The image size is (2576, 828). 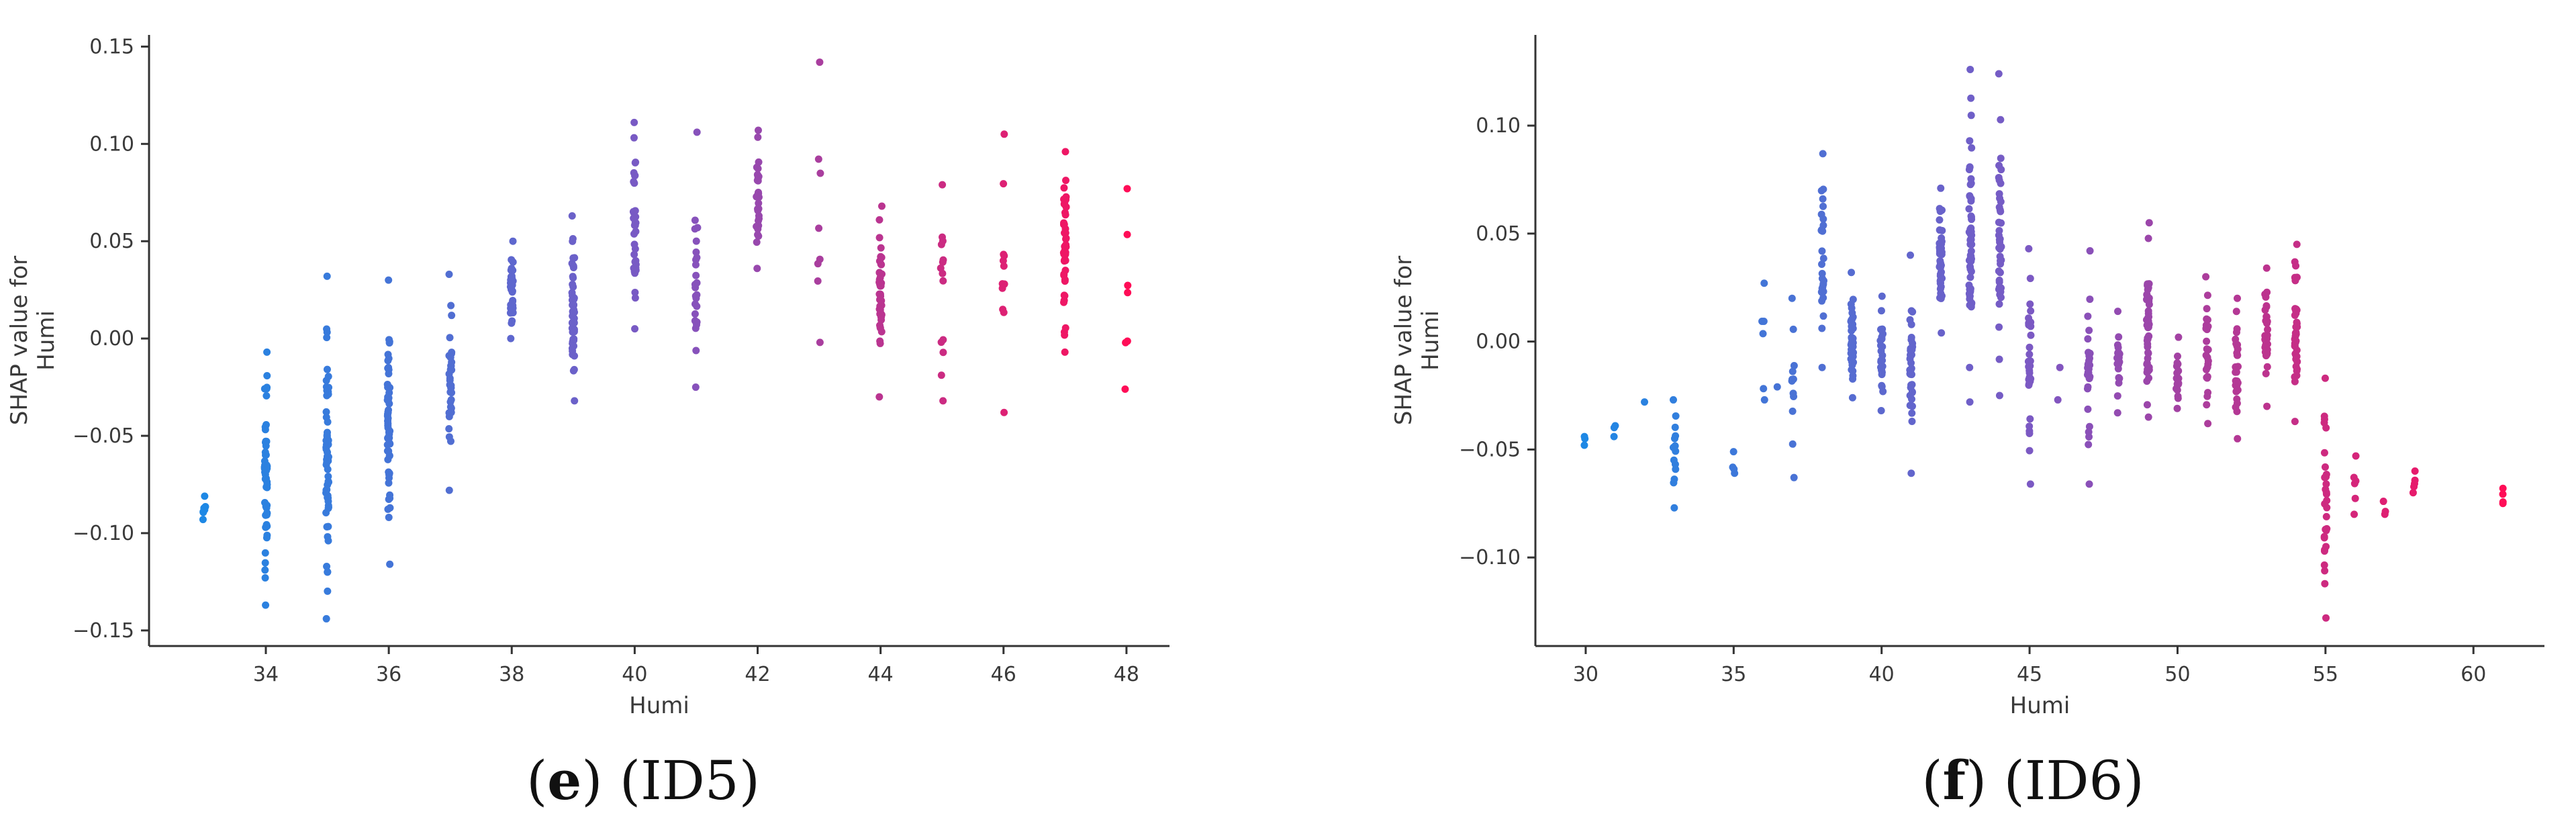 What do you see at coordinates (111, 339) in the screenshot?
I see `y-ticks-e: −0.15 −0.10 −0.05 0.00 0.05 0.10 0.15` at bounding box center [111, 339].